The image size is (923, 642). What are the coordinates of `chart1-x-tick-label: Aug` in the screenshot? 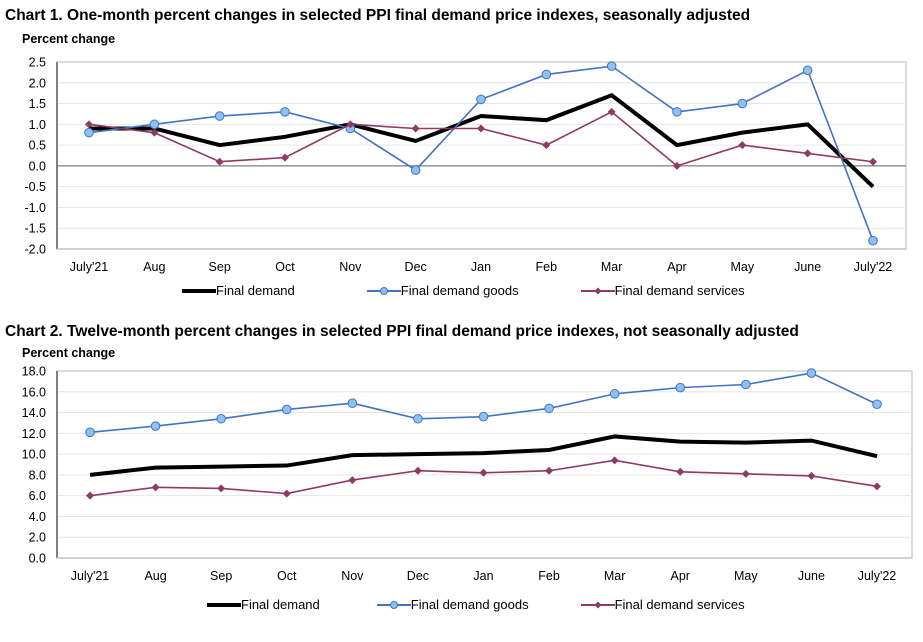 It's located at (154, 267).